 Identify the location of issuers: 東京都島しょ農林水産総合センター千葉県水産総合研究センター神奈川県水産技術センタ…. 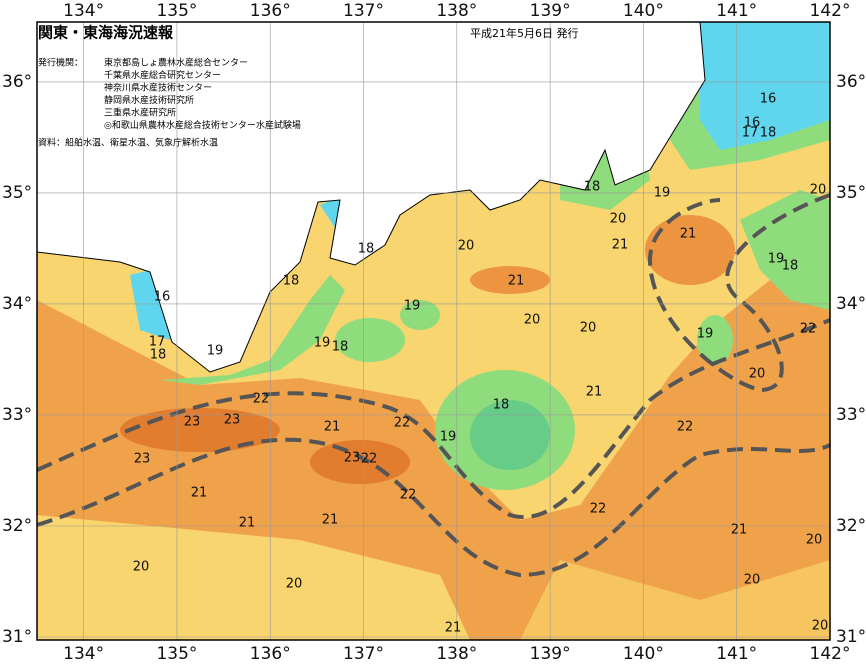
(202, 94).